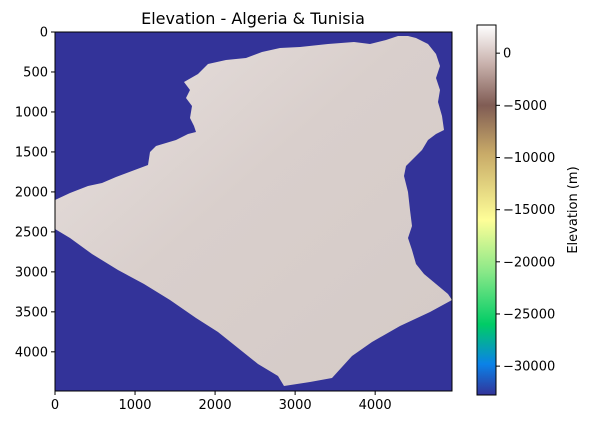  Describe the element at coordinates (31, 352) in the screenshot. I see `y-tick-label: 4000` at that location.